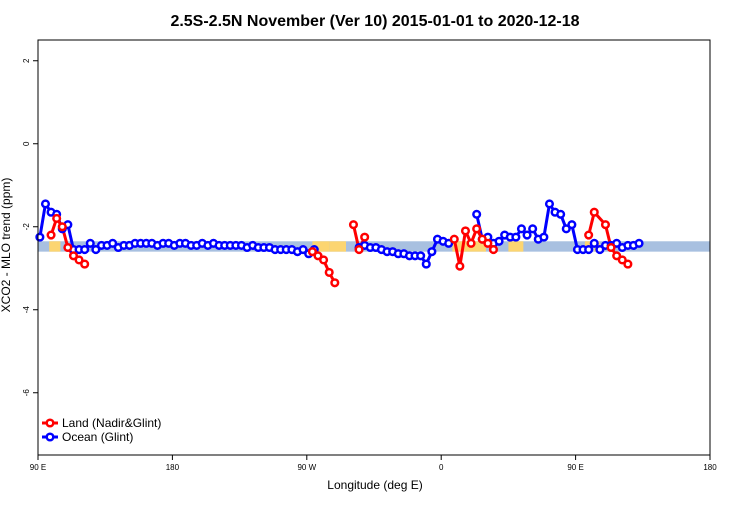 The height and width of the screenshot is (505, 750). What do you see at coordinates (374, 485) in the screenshot?
I see `x-axis-label: Longitude (deg E)` at bounding box center [374, 485].